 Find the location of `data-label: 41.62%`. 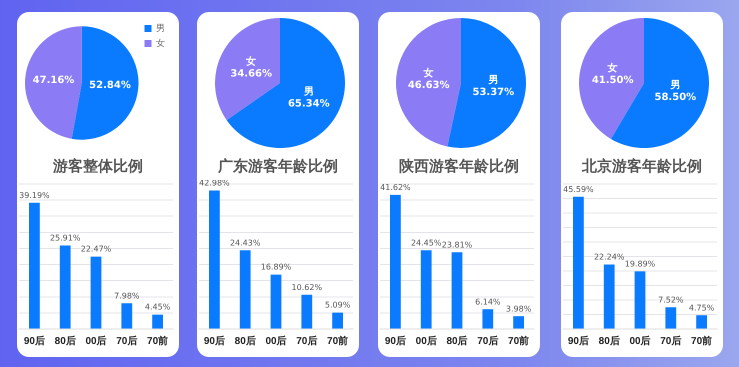

data-label: 41.62% is located at coordinates (396, 187).